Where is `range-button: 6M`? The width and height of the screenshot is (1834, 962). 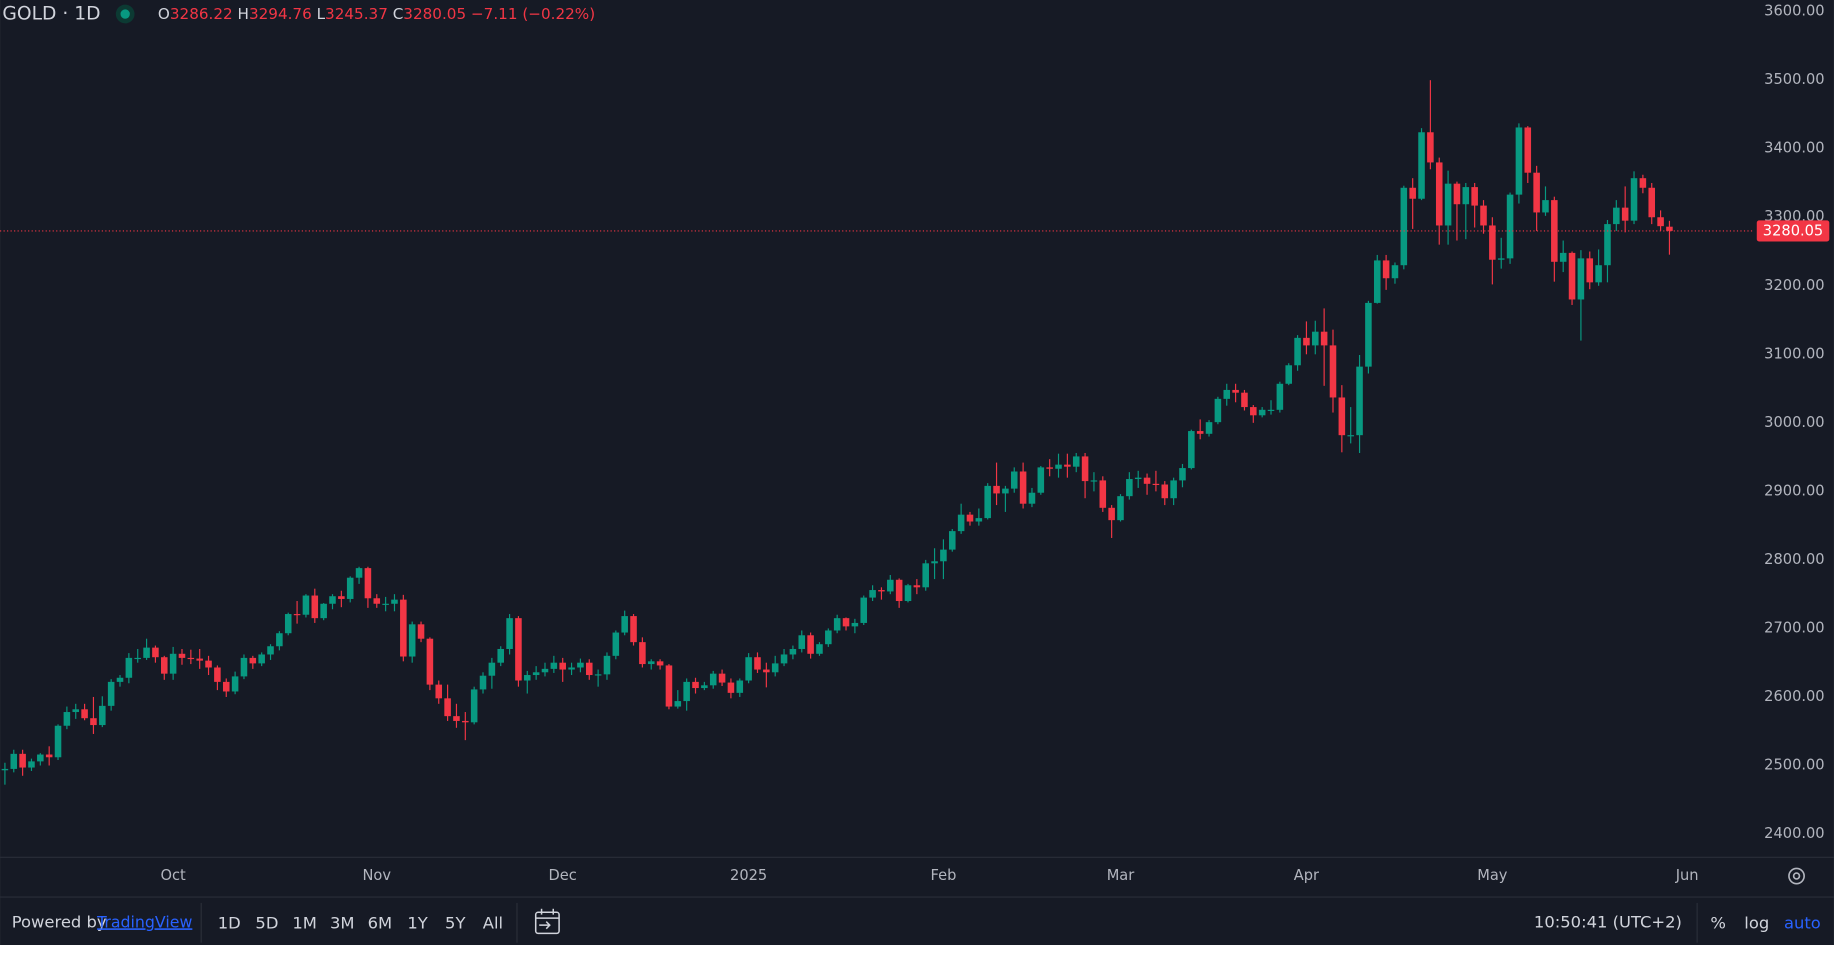
range-button: 6M is located at coordinates (380, 922).